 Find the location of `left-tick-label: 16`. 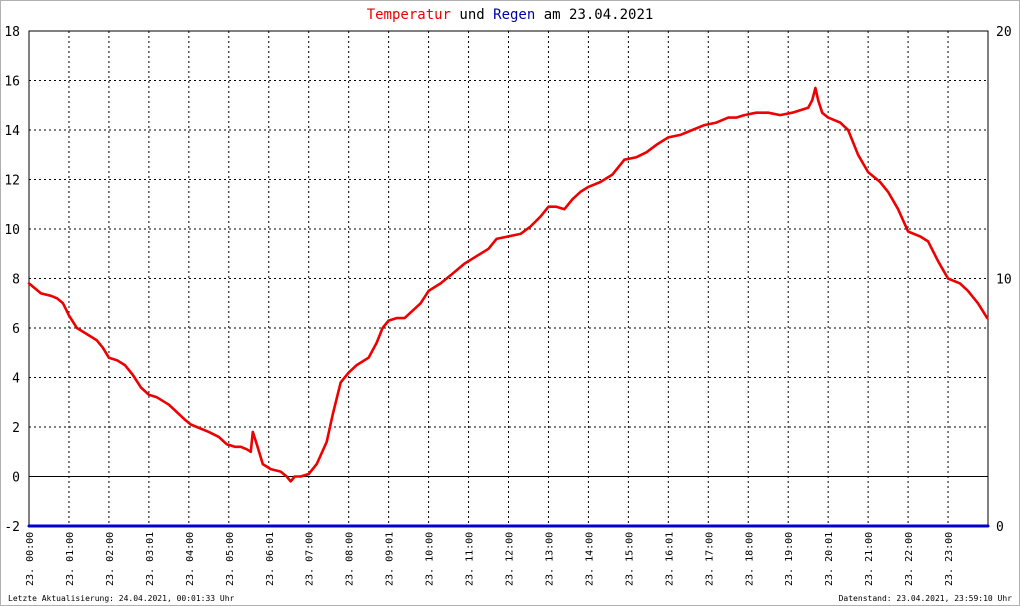

left-tick-label: 16 is located at coordinates (12, 82).